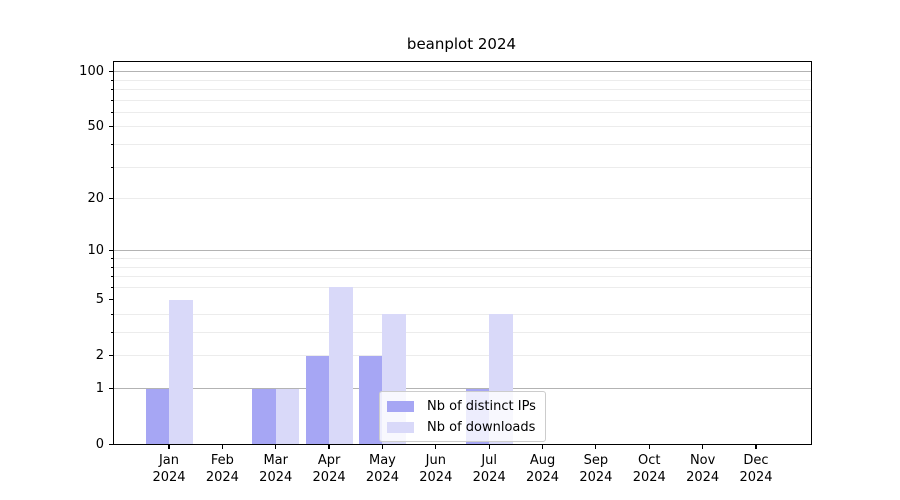 This screenshot has height=500, width=900. I want to click on legend-entry: Nb of downloads, so click(461, 427).